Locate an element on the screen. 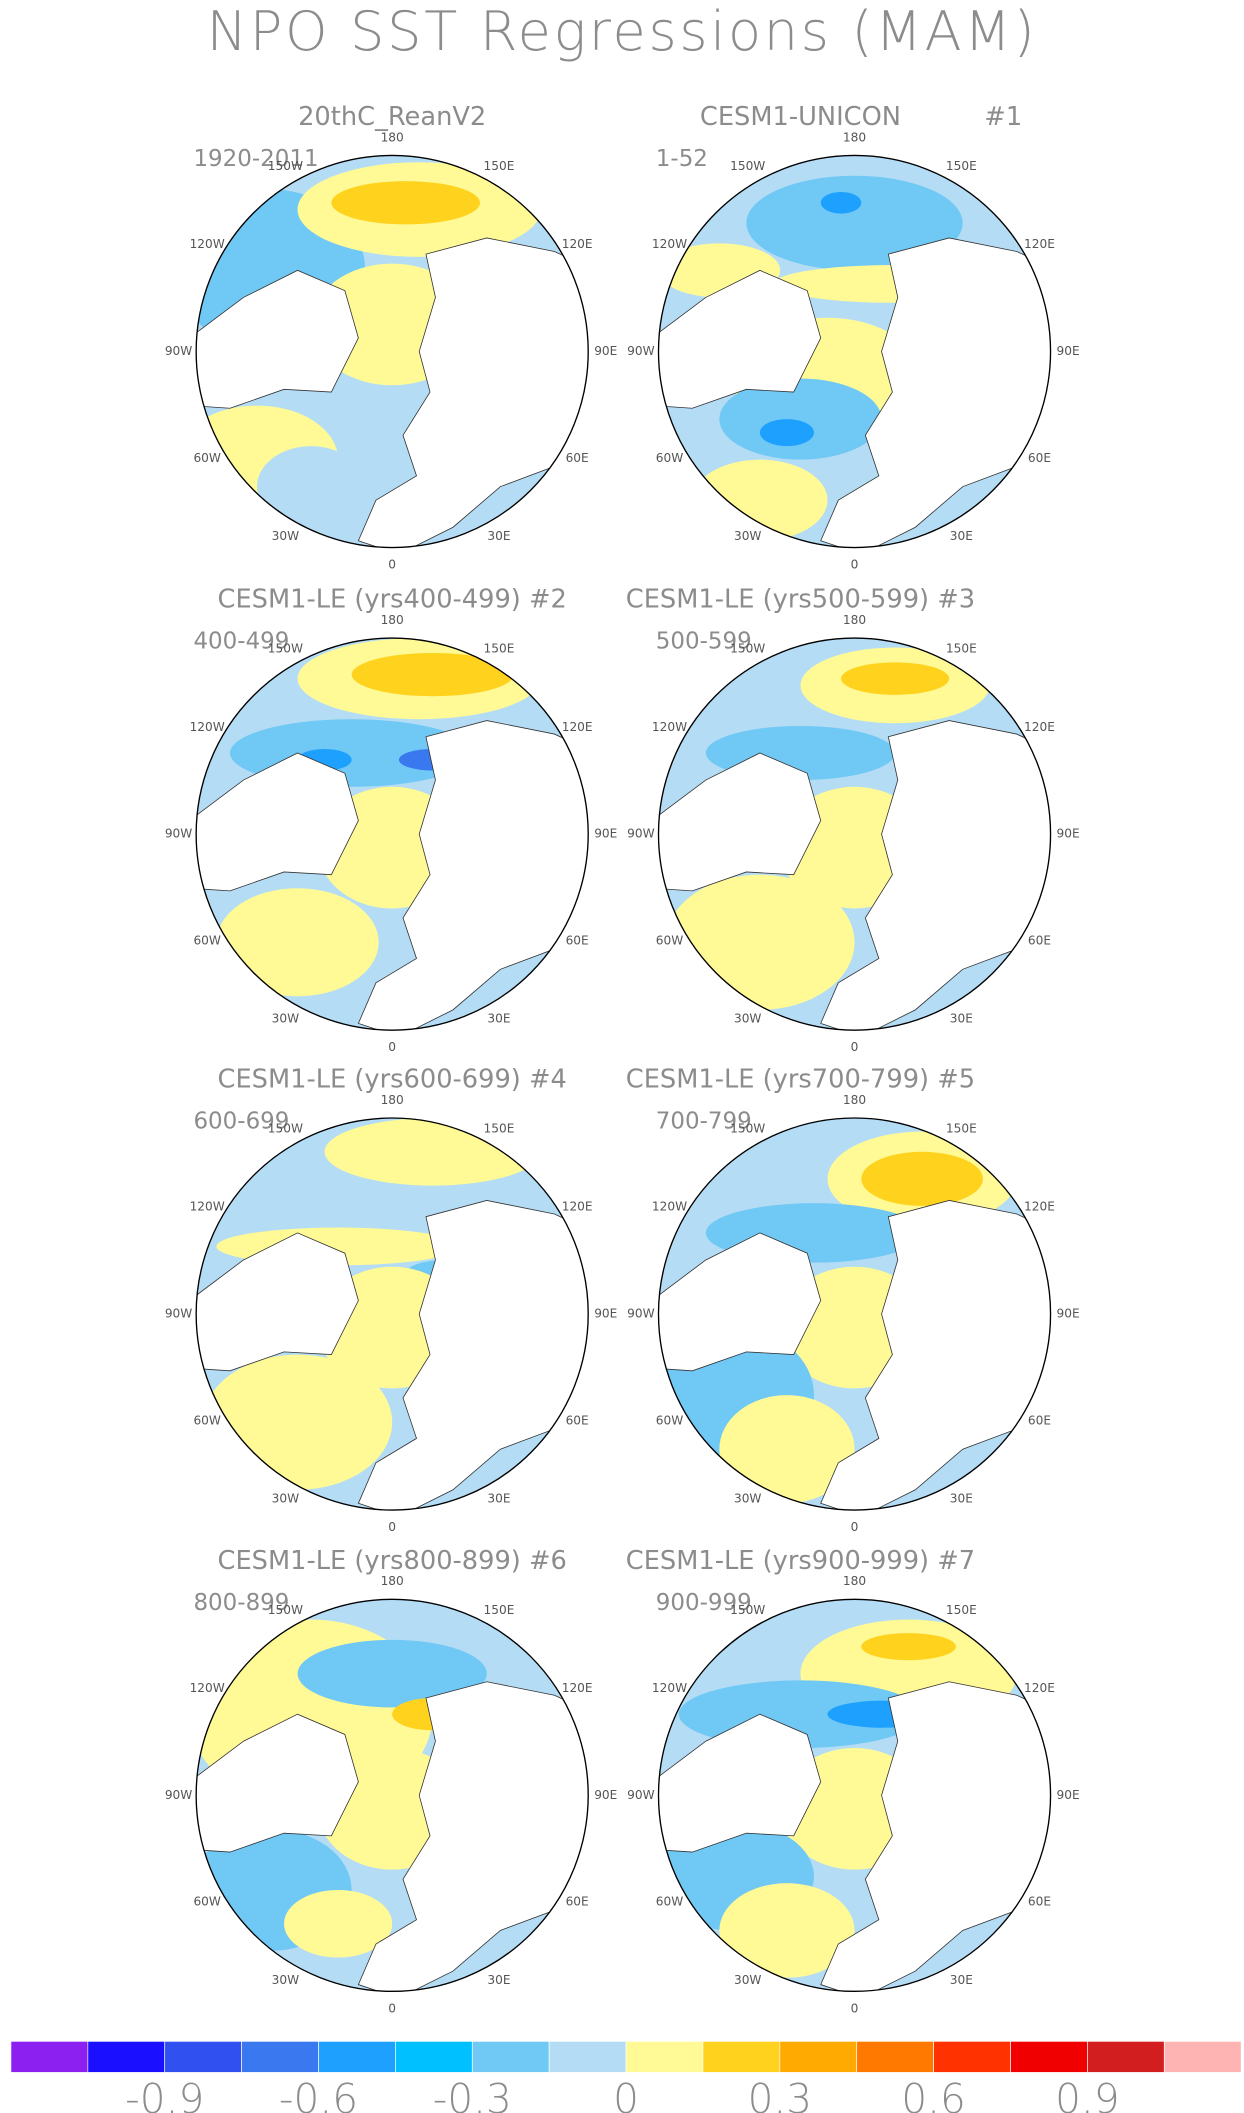  colorbar-label: 0 is located at coordinates (626, 2094).